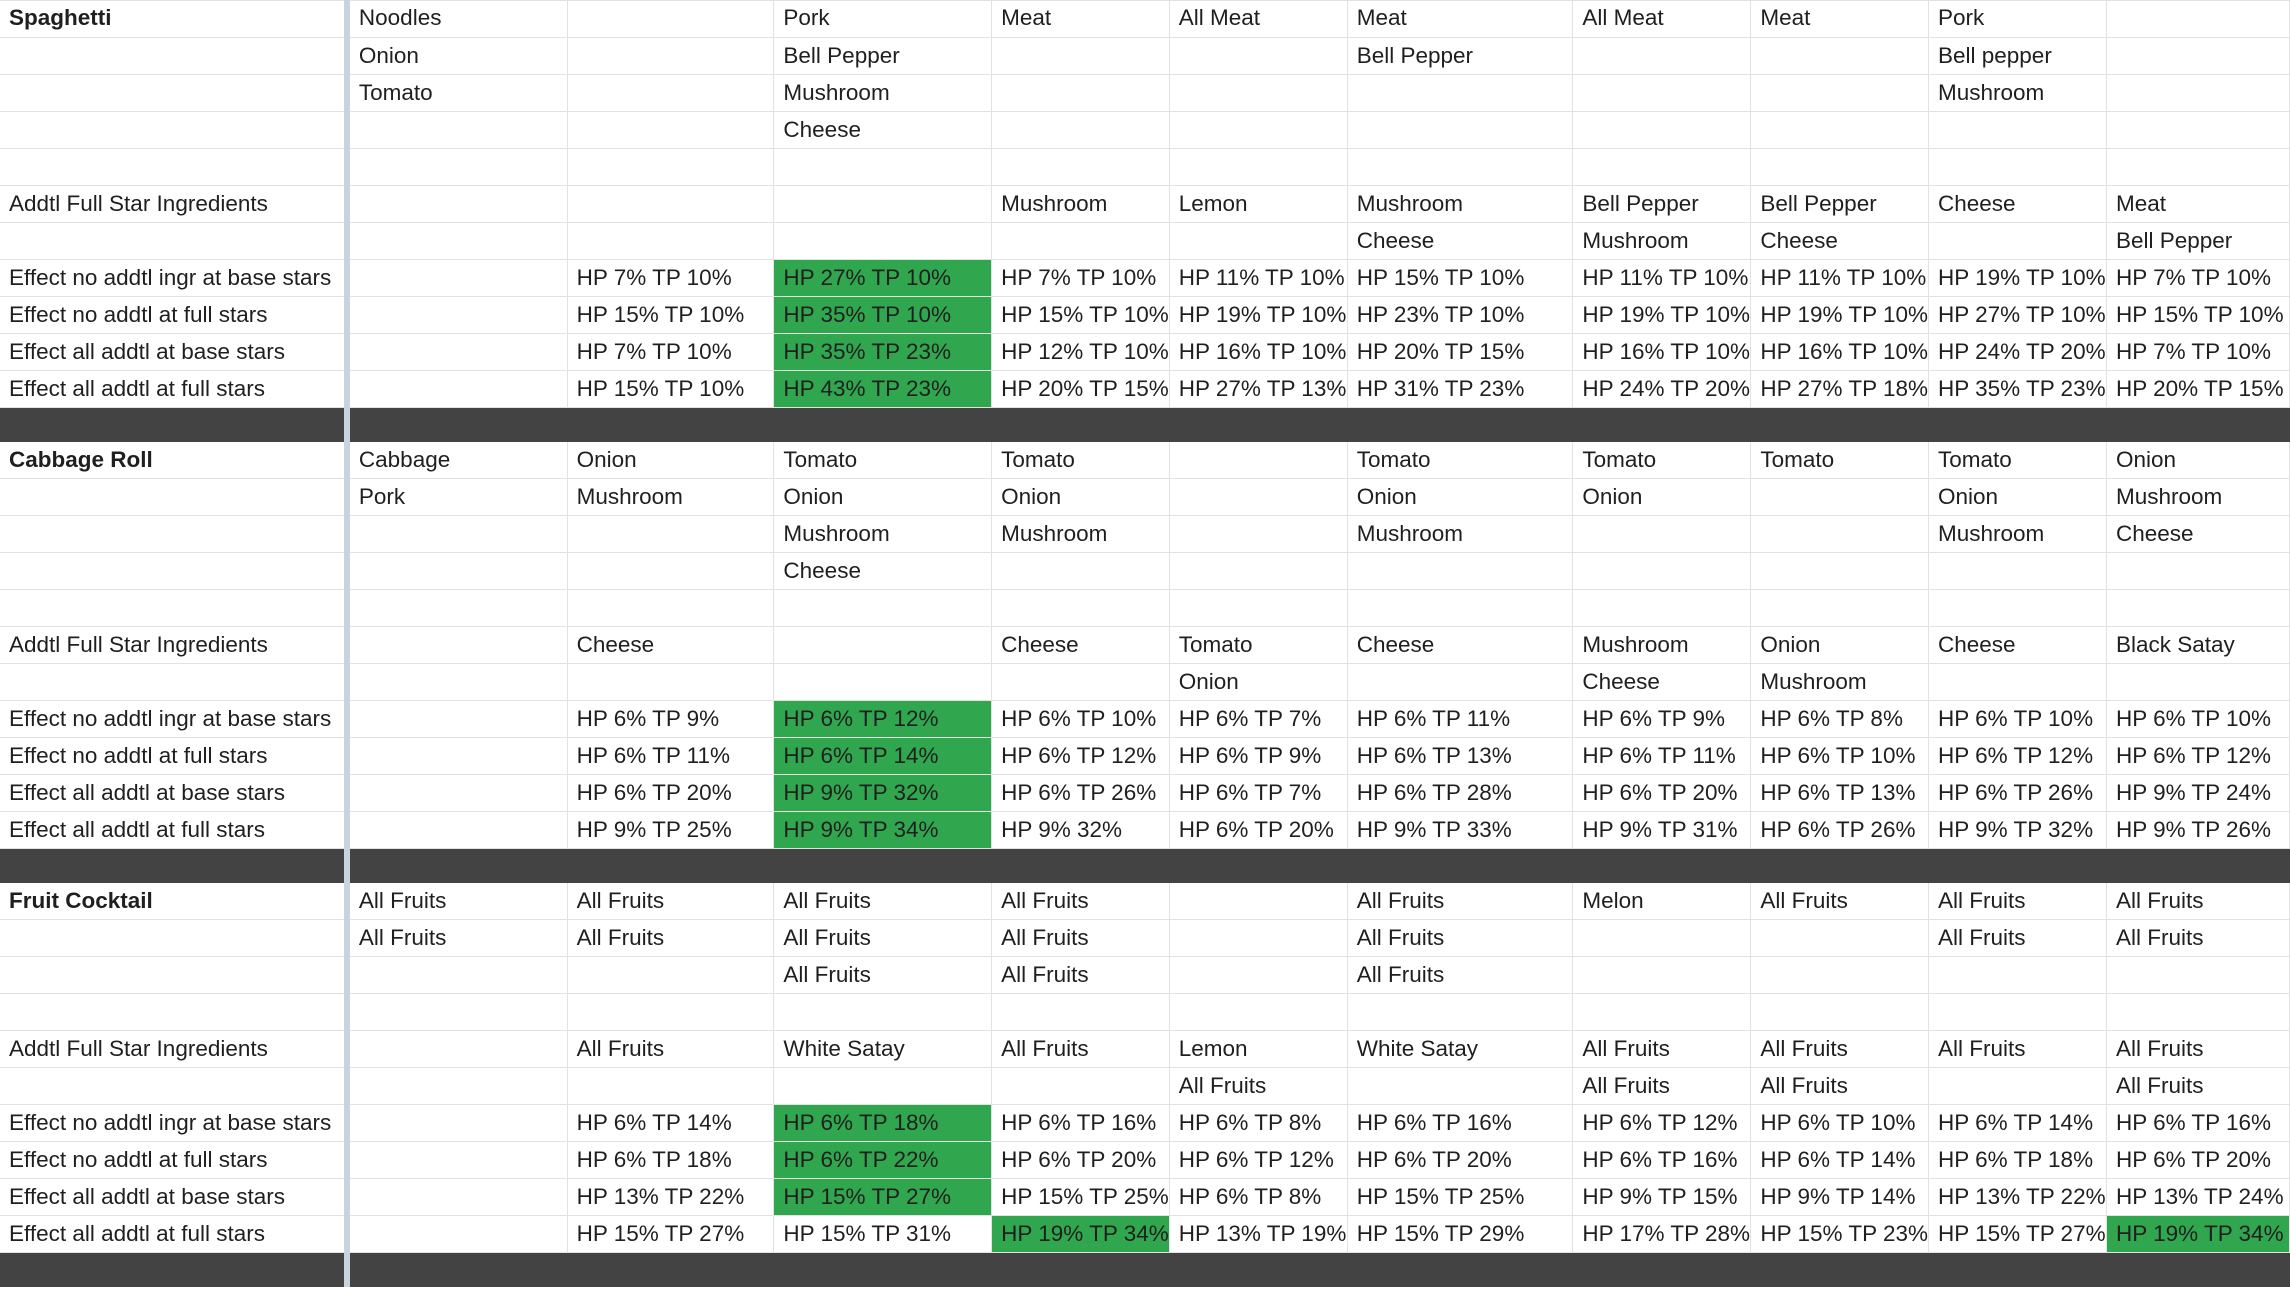 This screenshot has height=1296, width=2290. What do you see at coordinates (1662, 830) in the screenshot?
I see `grid-cell: HP 9% TP 31%` at bounding box center [1662, 830].